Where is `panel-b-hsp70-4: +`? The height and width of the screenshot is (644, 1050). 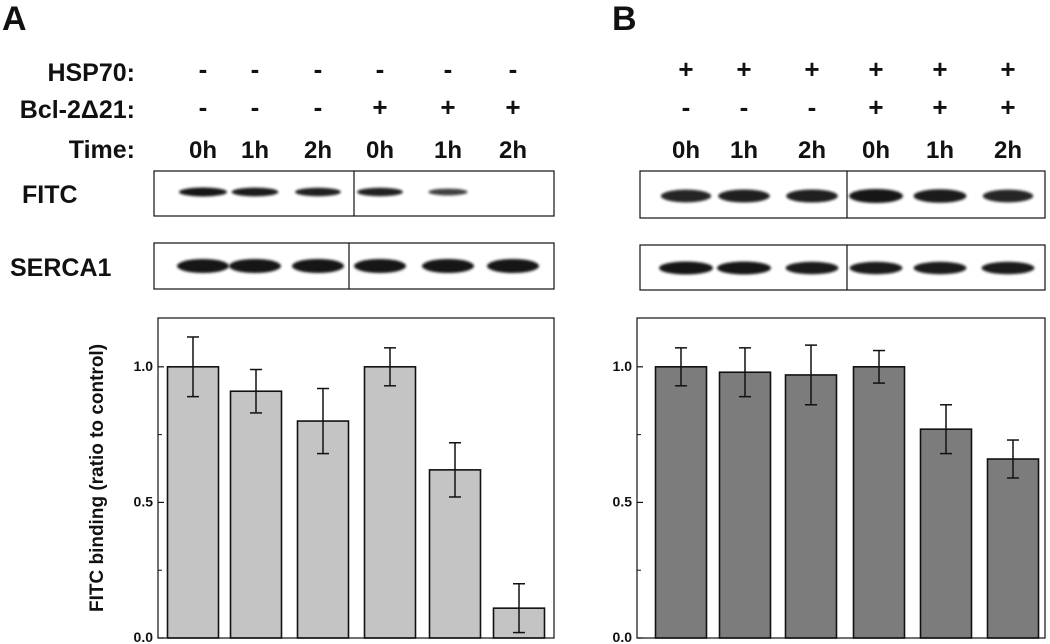
panel-b-hsp70-4: + is located at coordinates (875, 69).